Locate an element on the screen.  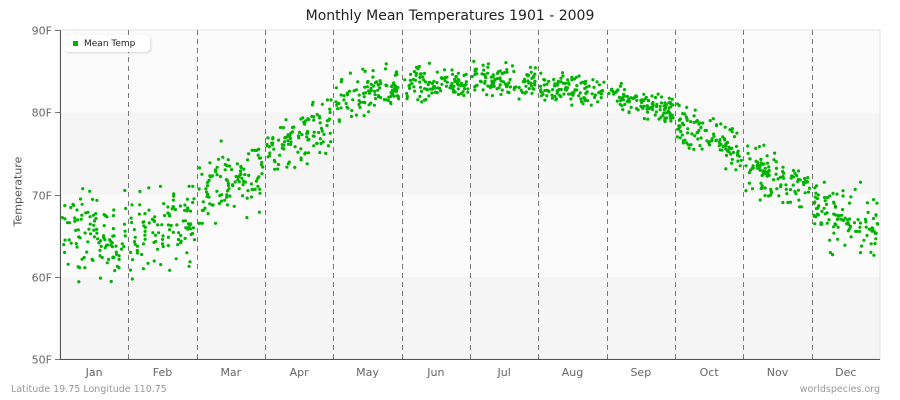
legend: Mean Temp is located at coordinates (107, 43).